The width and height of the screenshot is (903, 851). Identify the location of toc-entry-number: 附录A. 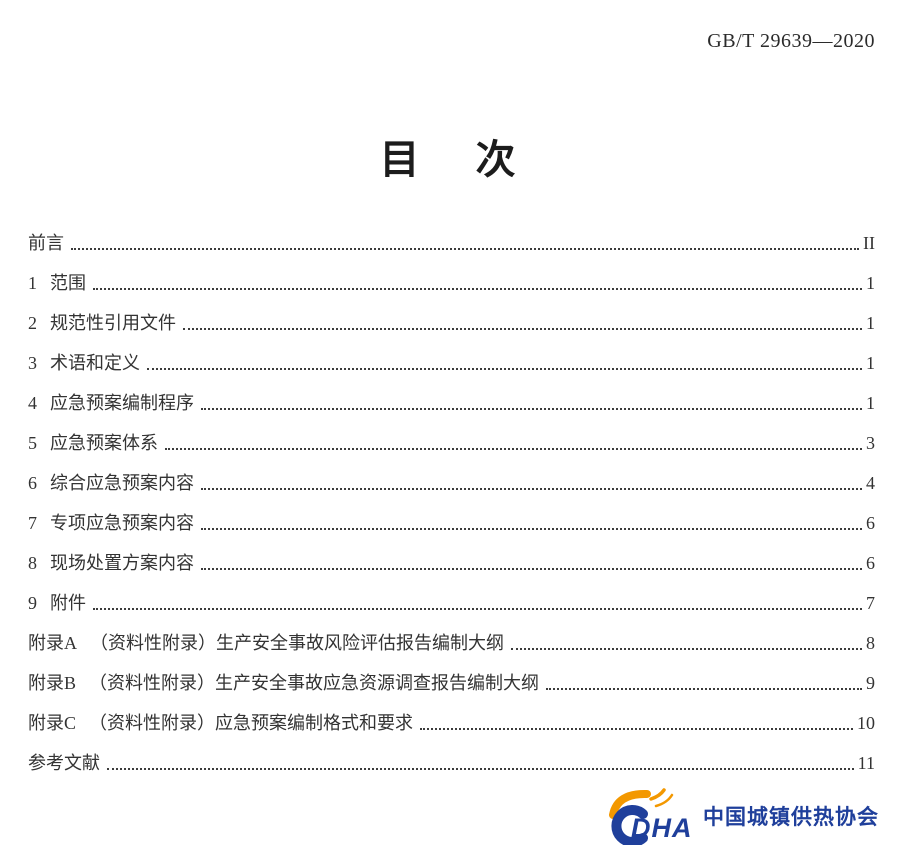
(52, 643).